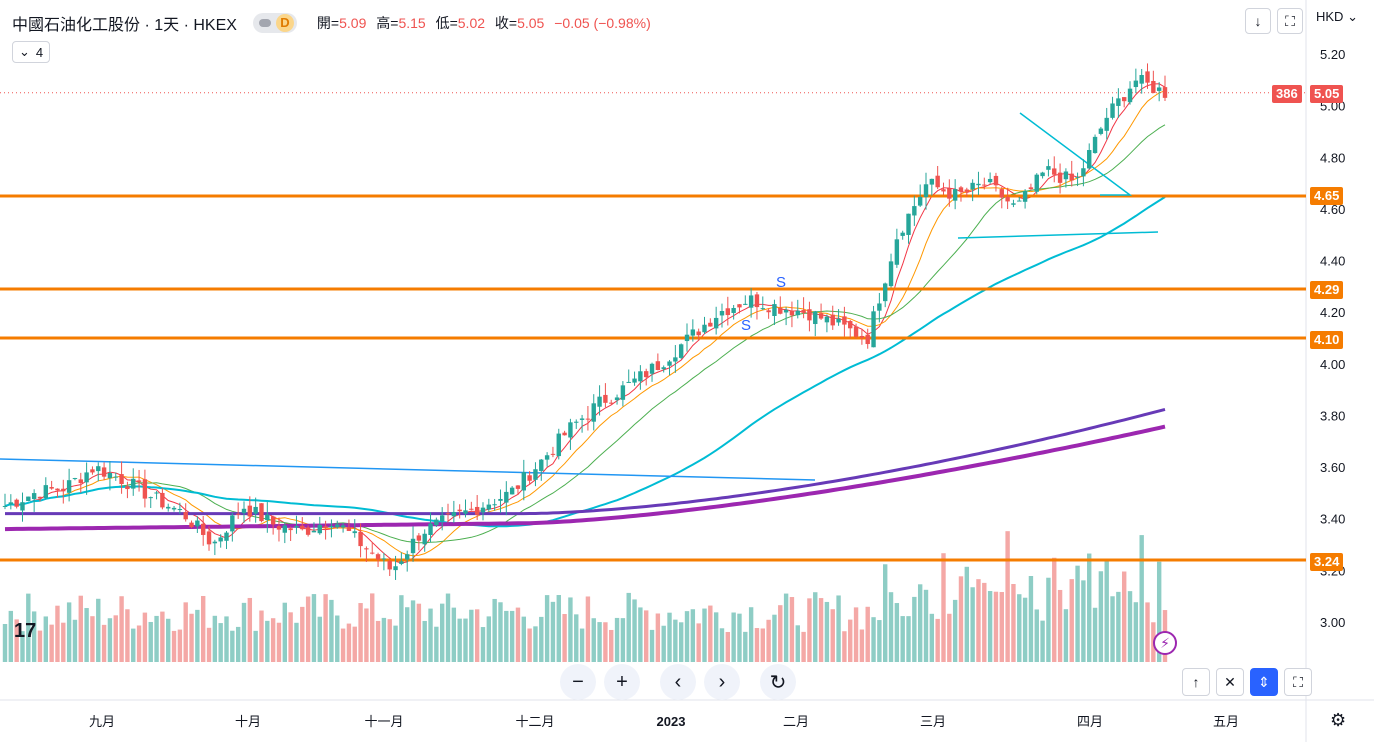  What do you see at coordinates (1230, 682) in the screenshot?
I see `close-icon: ✕` at bounding box center [1230, 682].